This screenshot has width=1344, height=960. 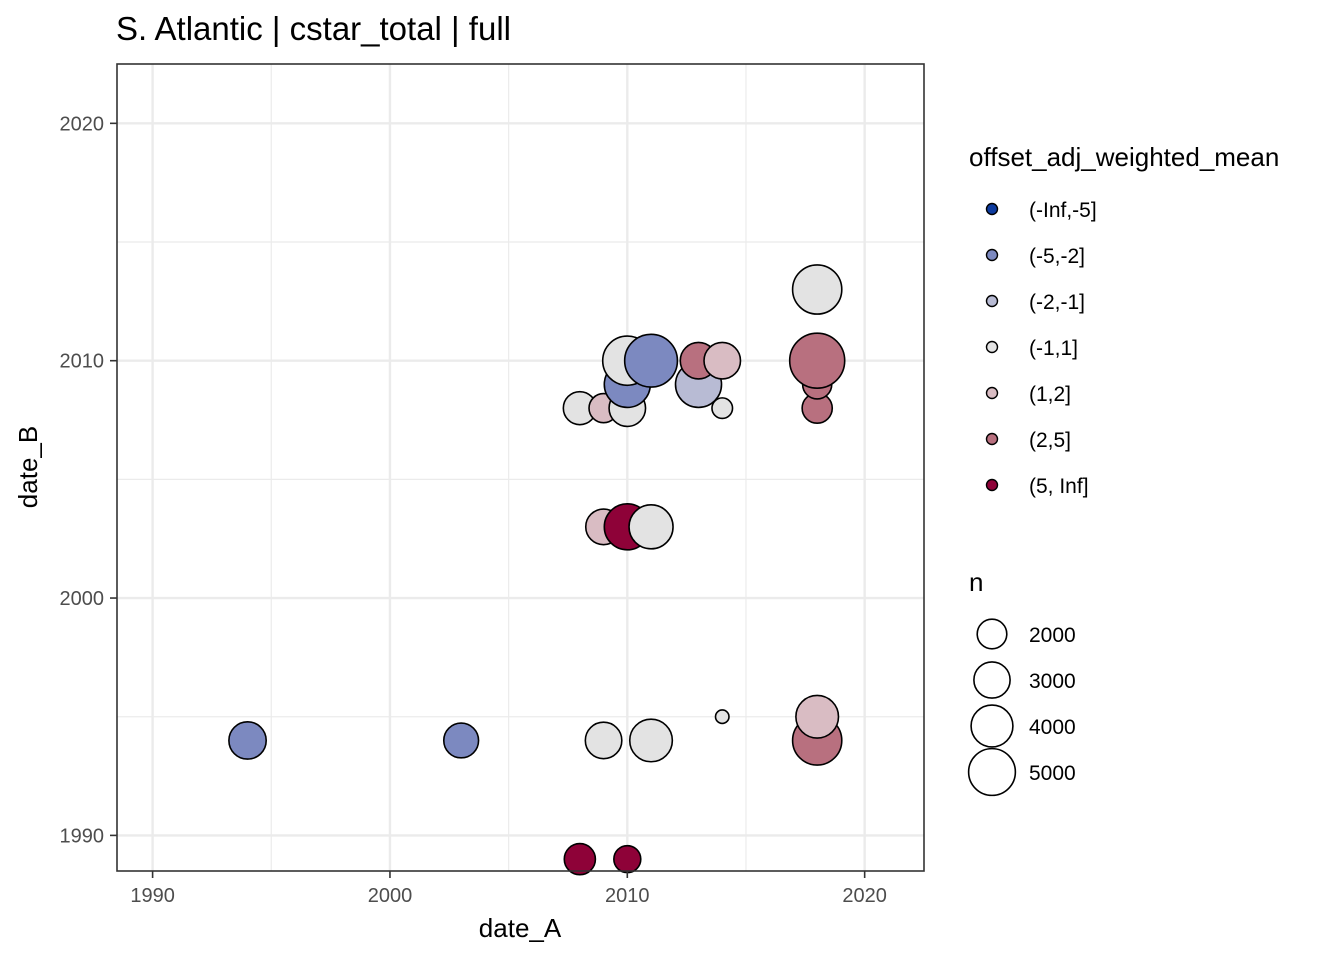 What do you see at coordinates (1057, 302) in the screenshot?
I see `color-legend-label: (-2,-1]` at bounding box center [1057, 302].